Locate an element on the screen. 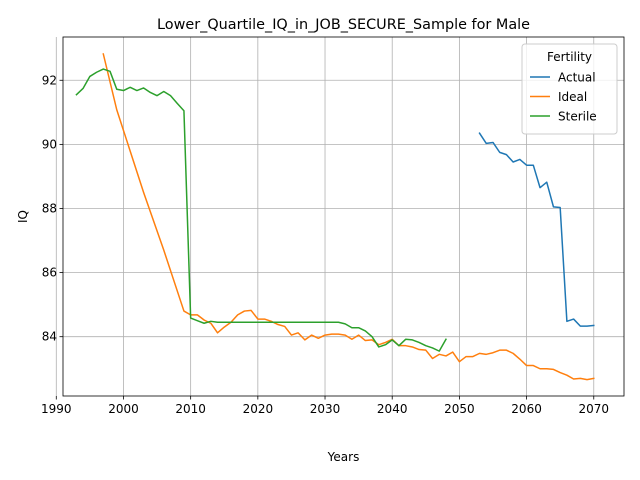 The height and width of the screenshot is (480, 640). series-line-actual is located at coordinates (536, 229).